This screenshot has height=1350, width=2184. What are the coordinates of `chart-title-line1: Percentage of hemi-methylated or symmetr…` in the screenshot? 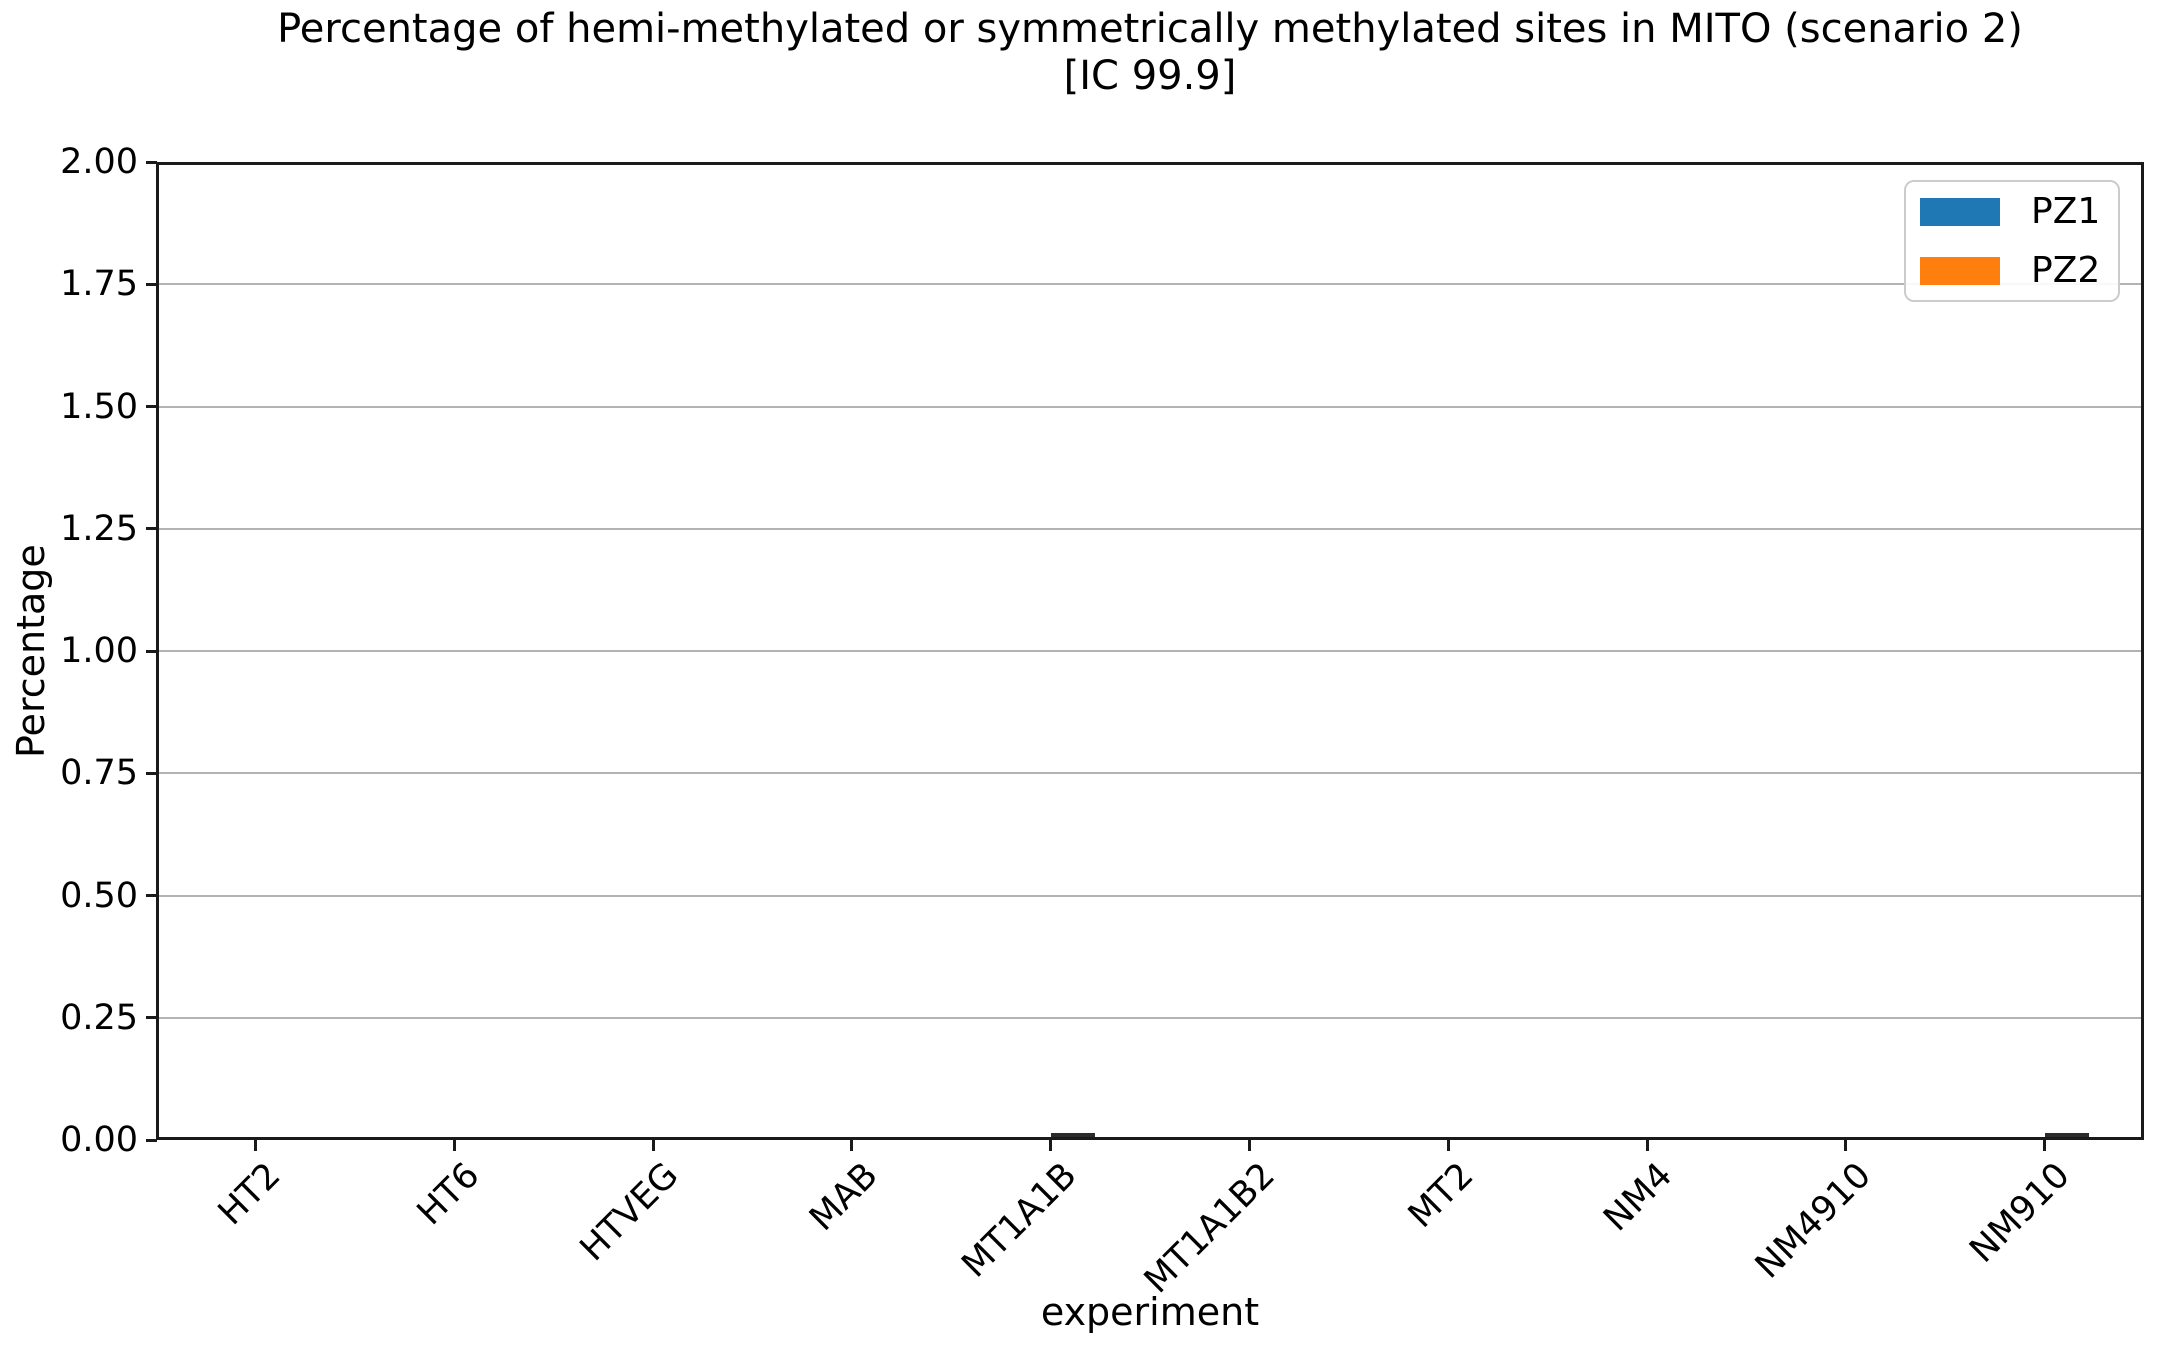 It's located at (1150, 29).